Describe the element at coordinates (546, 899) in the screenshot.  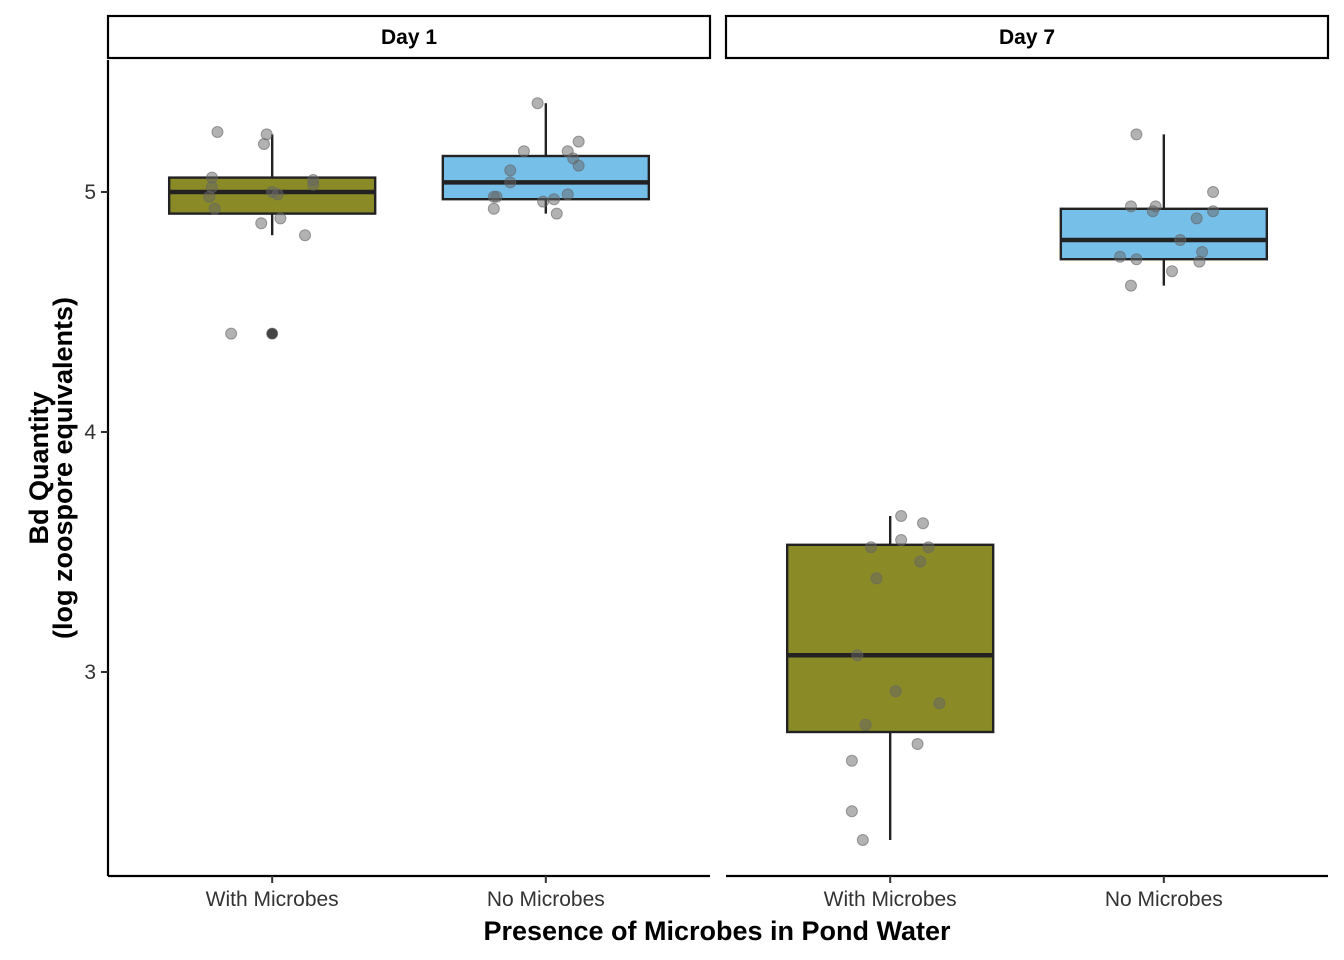
I see `x-tick-label-day-1-no-microbes: No Microbes` at that location.